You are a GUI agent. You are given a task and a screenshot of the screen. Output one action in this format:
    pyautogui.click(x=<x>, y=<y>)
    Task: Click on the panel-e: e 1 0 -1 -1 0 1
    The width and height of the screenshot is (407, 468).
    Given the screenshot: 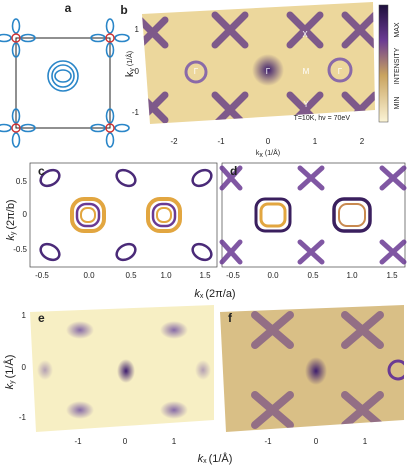 What is the action you would take?
    pyautogui.click(x=116, y=375)
    